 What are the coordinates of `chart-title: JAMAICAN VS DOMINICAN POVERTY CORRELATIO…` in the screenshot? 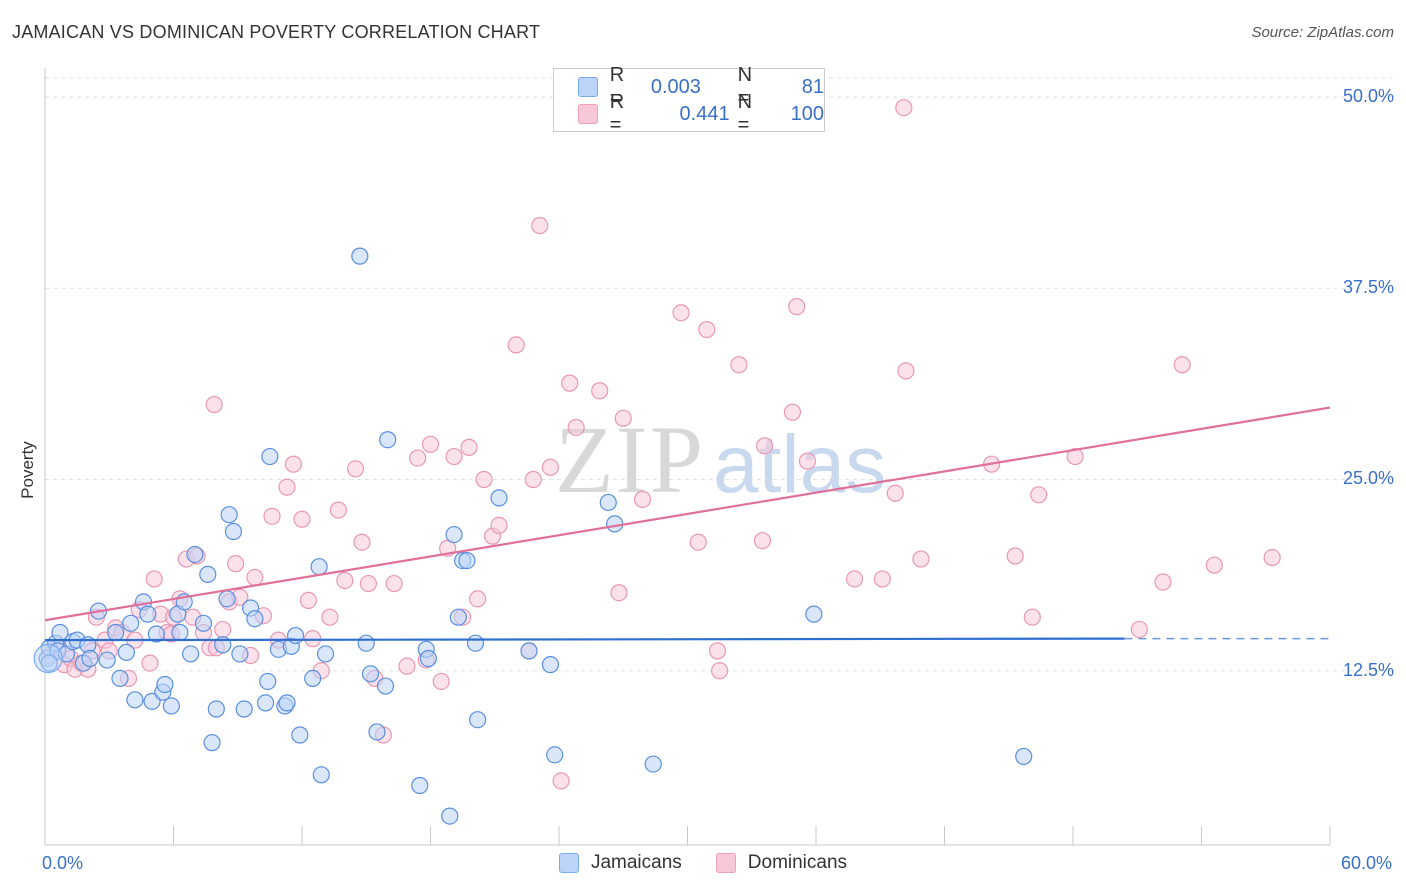 It's located at (276, 32).